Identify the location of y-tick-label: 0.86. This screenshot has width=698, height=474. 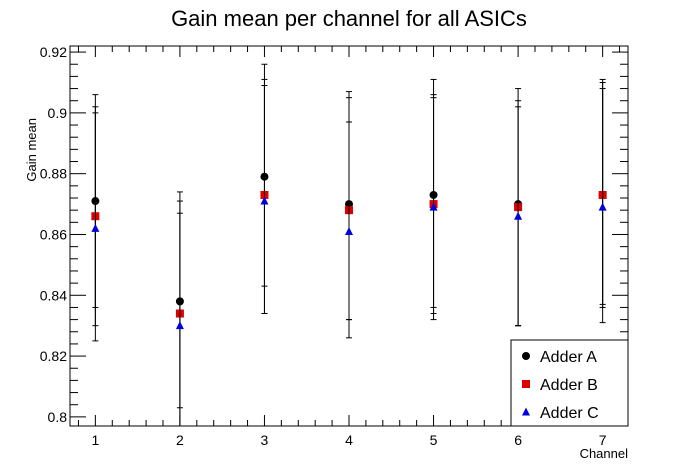
(53, 234).